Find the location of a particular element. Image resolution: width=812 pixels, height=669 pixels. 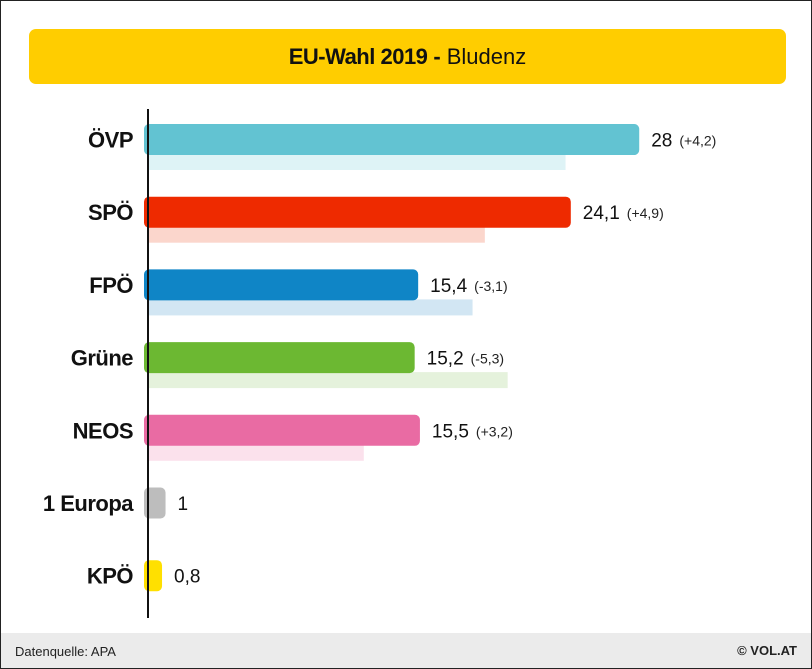

category-label-4: NEOS is located at coordinates (103, 430).